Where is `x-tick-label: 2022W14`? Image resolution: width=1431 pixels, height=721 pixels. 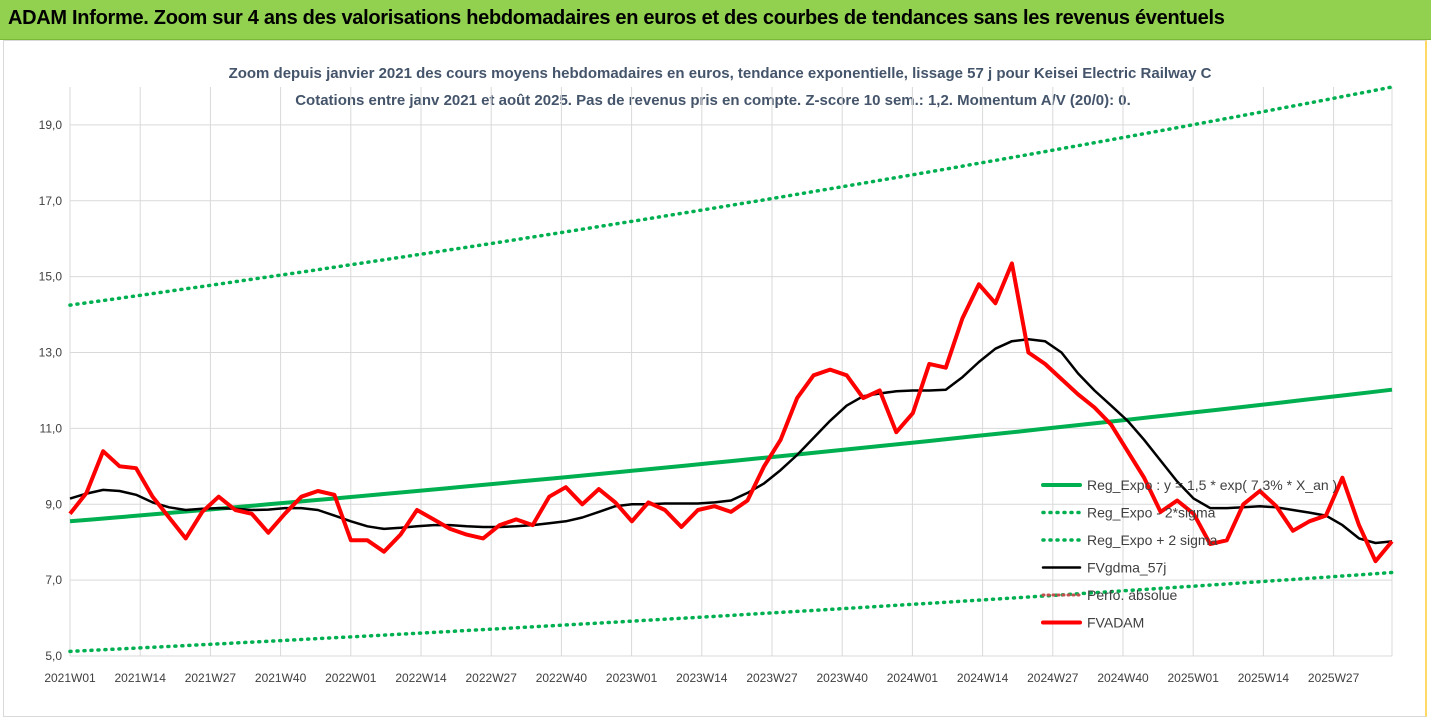
x-tick-label: 2022W14 is located at coordinates (421, 678).